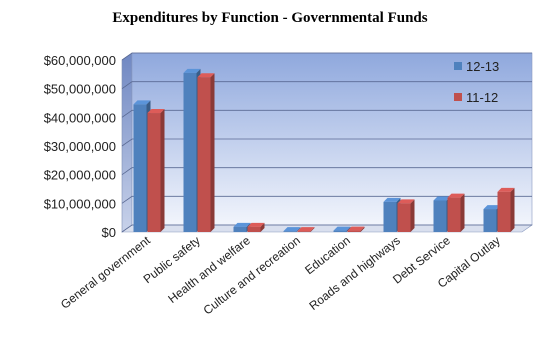  I want to click on y-tick-label: $10,000,000, so click(80, 203).